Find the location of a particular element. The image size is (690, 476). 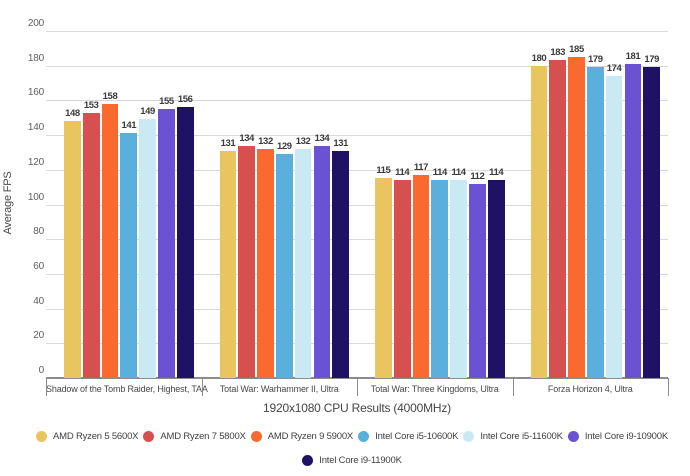

y-tick-label: 40 is located at coordinates (38, 301).